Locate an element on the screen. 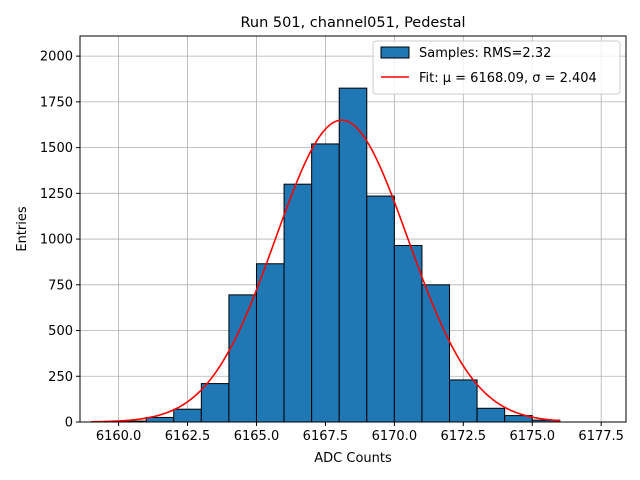 Image resolution: width=640 pixels, height=480 pixels. y-tick-label: 250 is located at coordinates (60, 377).